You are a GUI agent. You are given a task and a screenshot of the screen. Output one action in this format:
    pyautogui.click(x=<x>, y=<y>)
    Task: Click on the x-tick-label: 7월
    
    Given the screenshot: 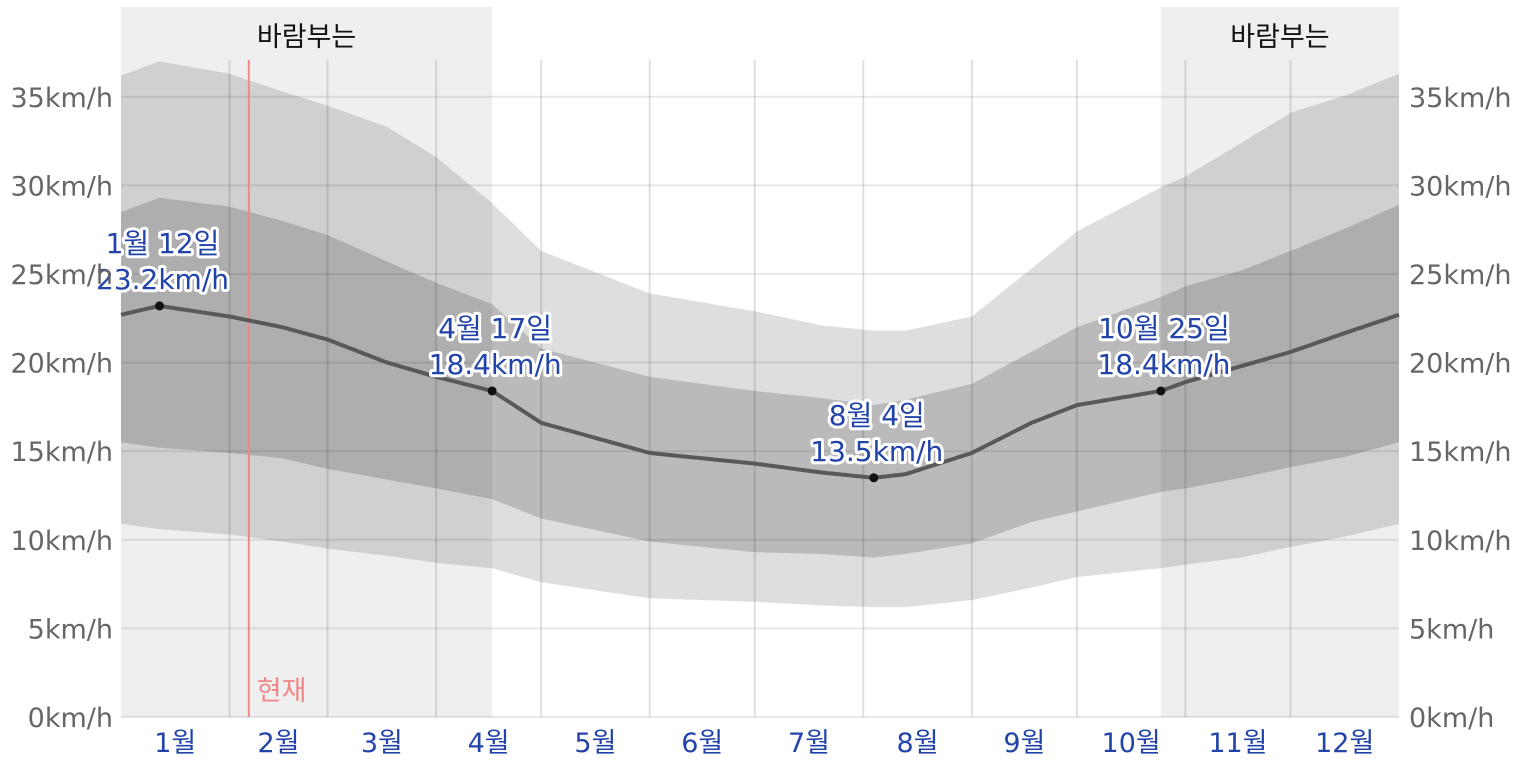 What is the action you would take?
    pyautogui.click(x=809, y=743)
    